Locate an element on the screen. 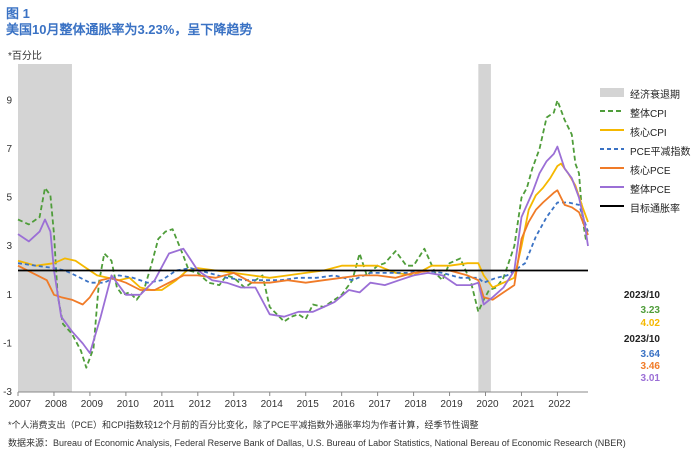  legend-label-core-cpi: 核心CPI is located at coordinates (648, 133).